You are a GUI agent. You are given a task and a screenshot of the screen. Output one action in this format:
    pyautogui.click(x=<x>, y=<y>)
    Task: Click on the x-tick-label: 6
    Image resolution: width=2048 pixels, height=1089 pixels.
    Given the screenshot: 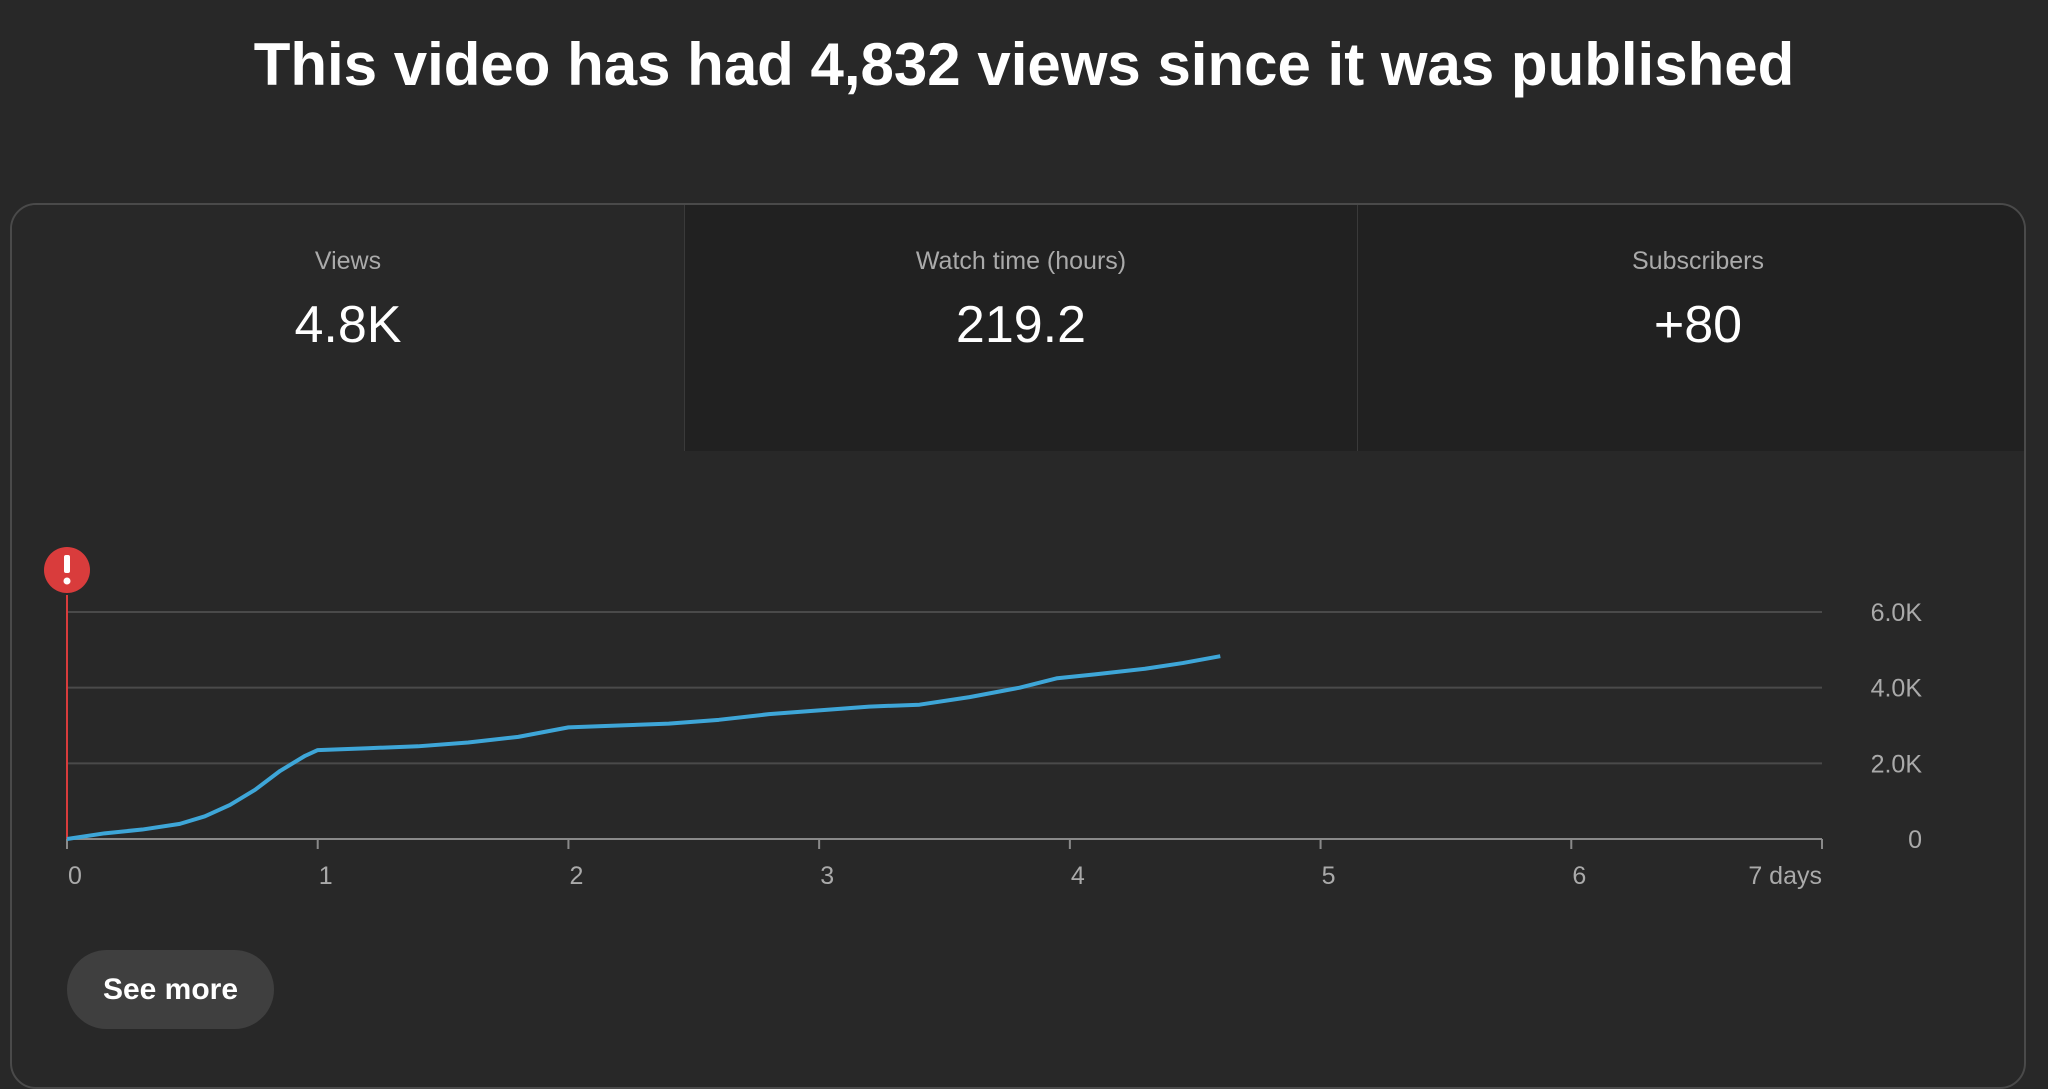 What is the action you would take?
    pyautogui.click(x=1579, y=876)
    